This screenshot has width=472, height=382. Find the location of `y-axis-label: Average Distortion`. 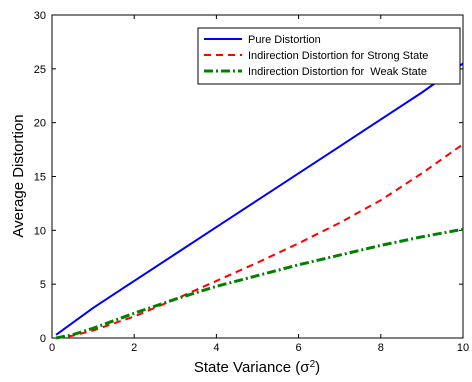

y-axis-label: Average Distortion is located at coordinates (18, 175).